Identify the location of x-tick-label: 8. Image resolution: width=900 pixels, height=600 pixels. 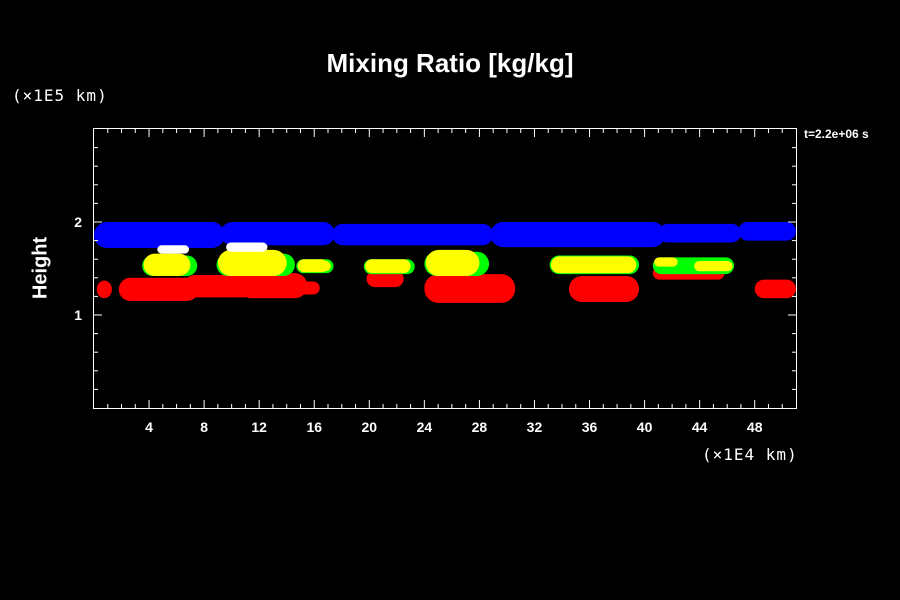
(204, 427).